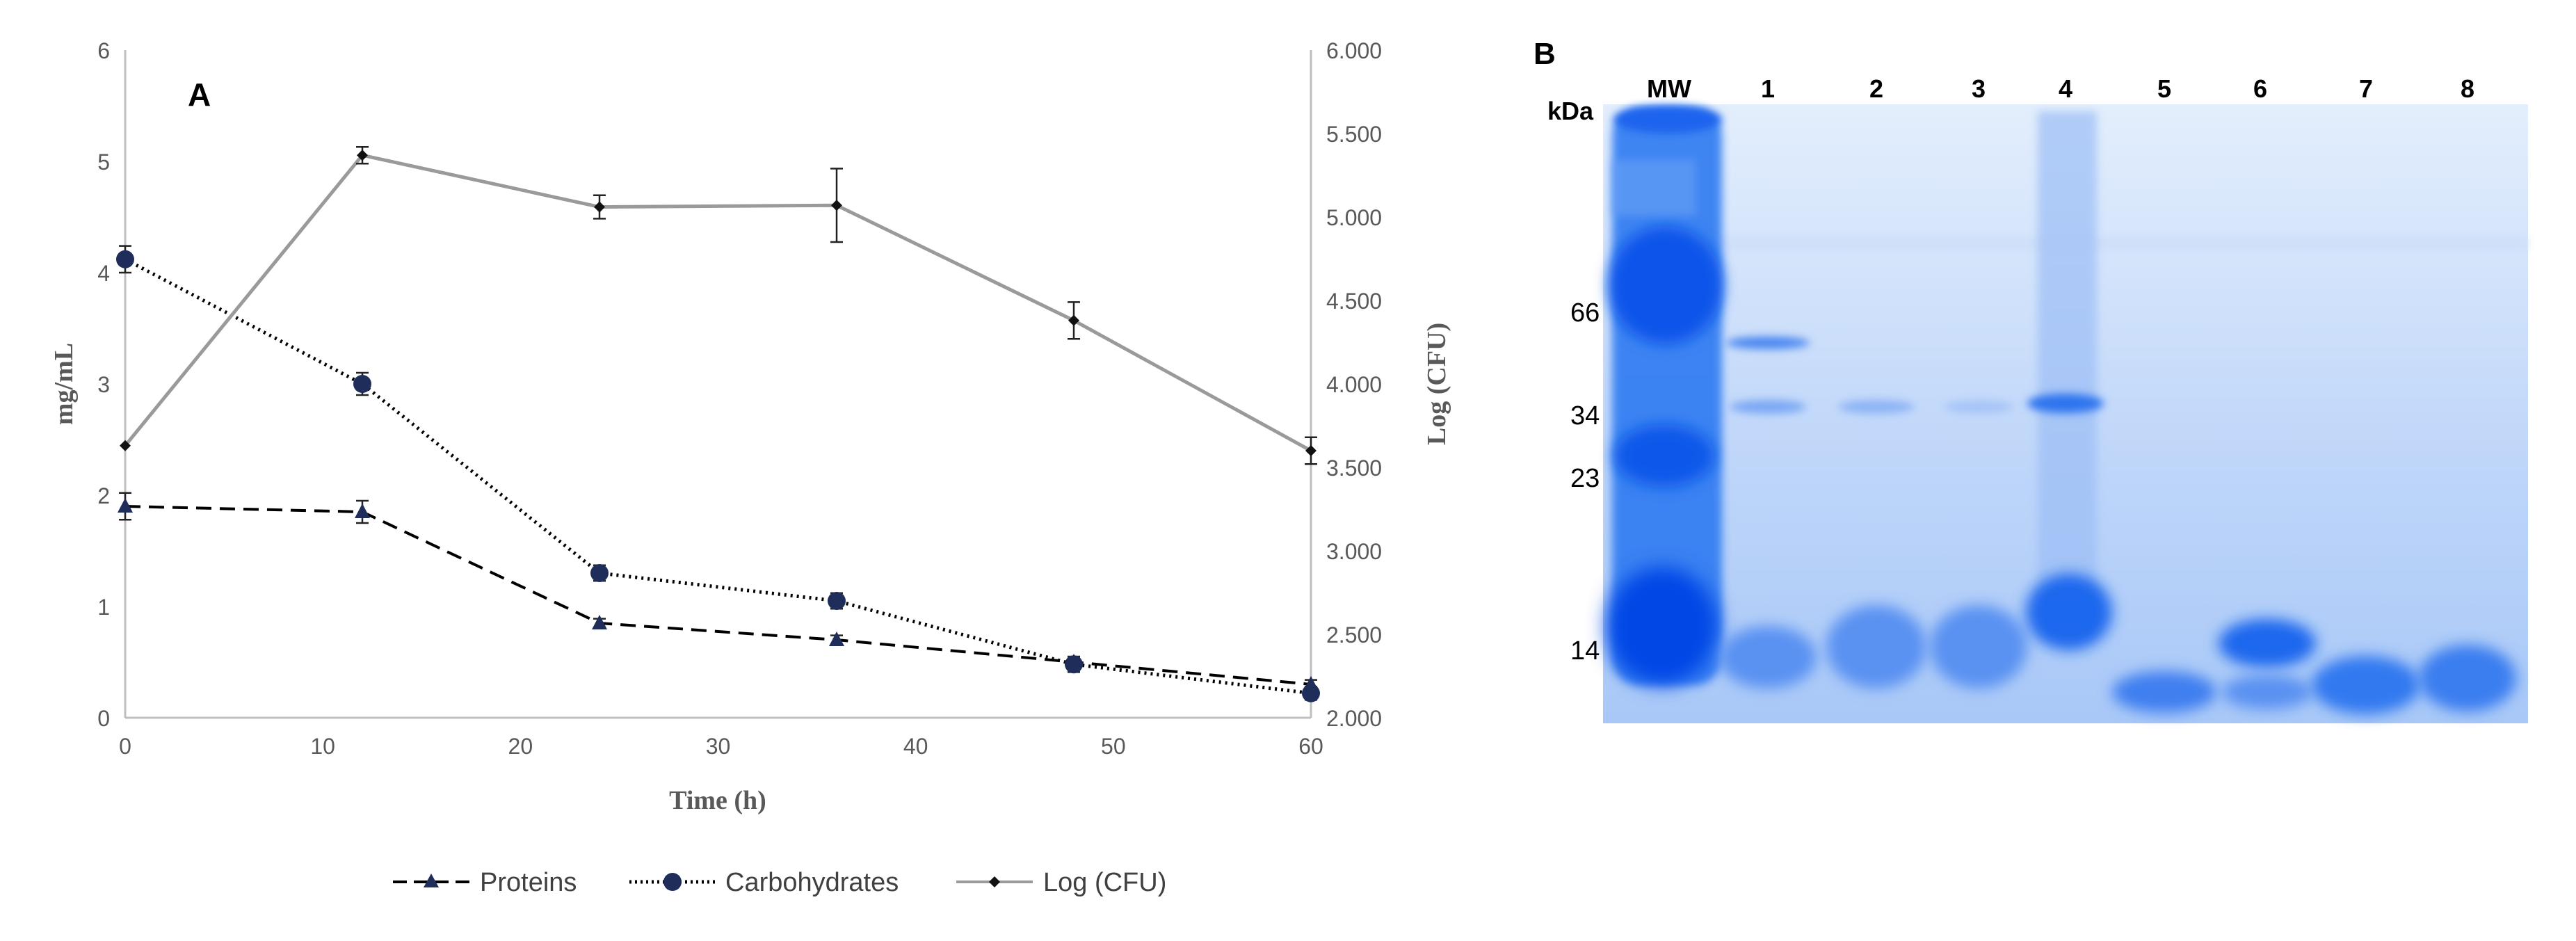 Image resolution: width=2576 pixels, height=941 pixels. I want to click on left-y-tick-labels: 0 1 2 3 4 5 6, so click(103, 384).